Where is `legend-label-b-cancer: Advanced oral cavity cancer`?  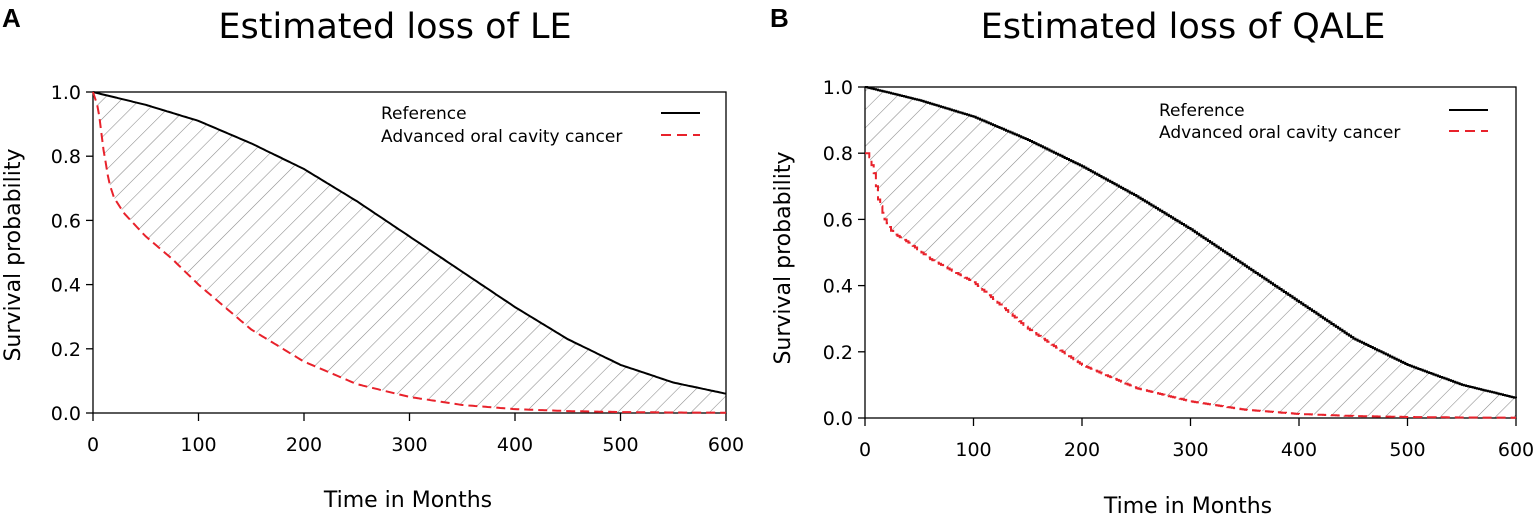
legend-label-b-cancer: Advanced oral cavity cancer is located at coordinates (1279, 133).